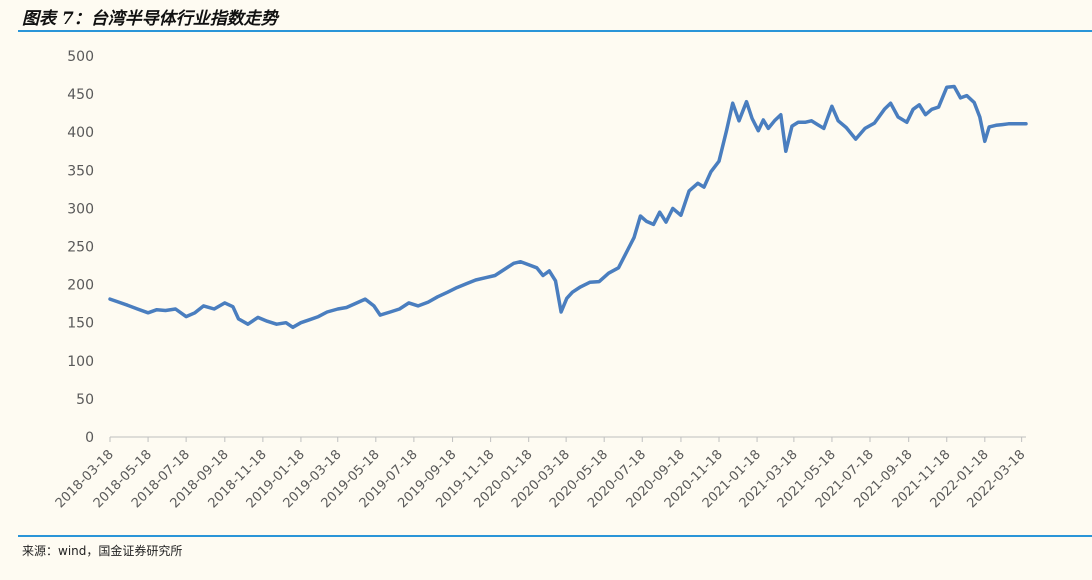 This screenshot has width=1092, height=580. Describe the element at coordinates (150, 19) in the screenshot. I see `figure-title: 图表 7：台湾半导体行业指数走势` at that location.